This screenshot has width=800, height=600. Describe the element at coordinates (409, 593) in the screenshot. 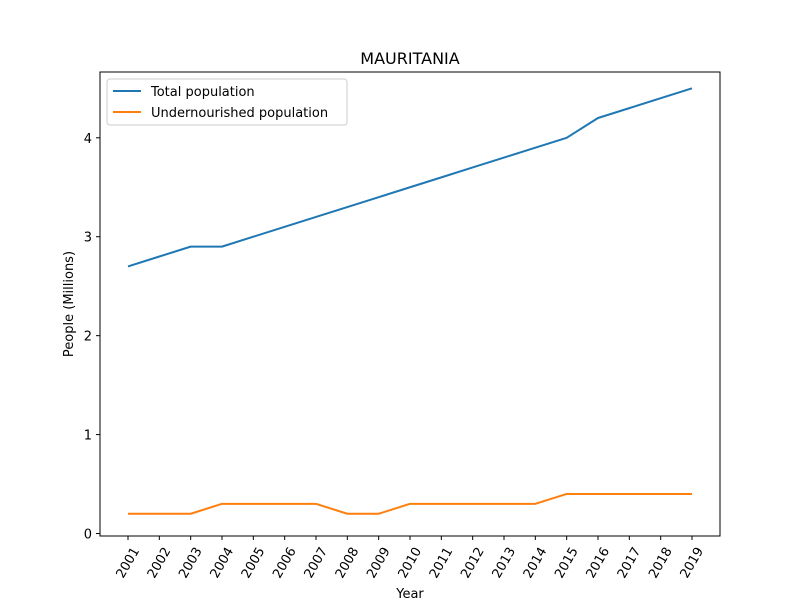

I see `x-axis-label: Year` at that location.